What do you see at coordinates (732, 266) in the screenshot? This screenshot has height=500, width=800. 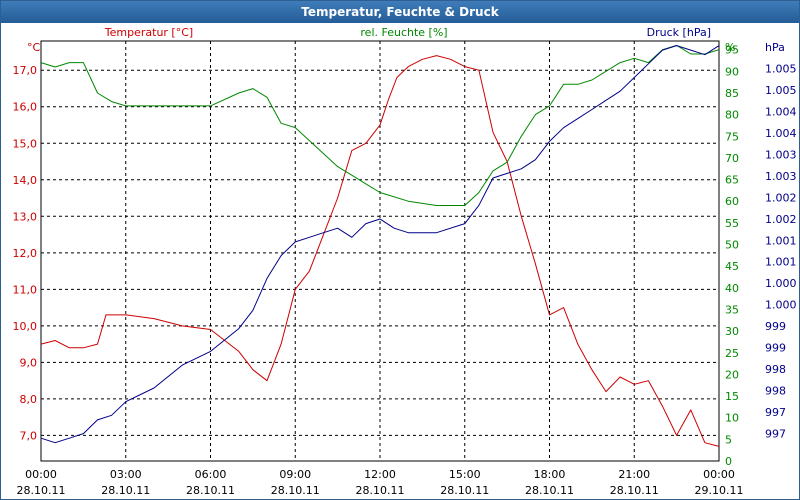 I see `humidity-tick-label: 45` at bounding box center [732, 266].